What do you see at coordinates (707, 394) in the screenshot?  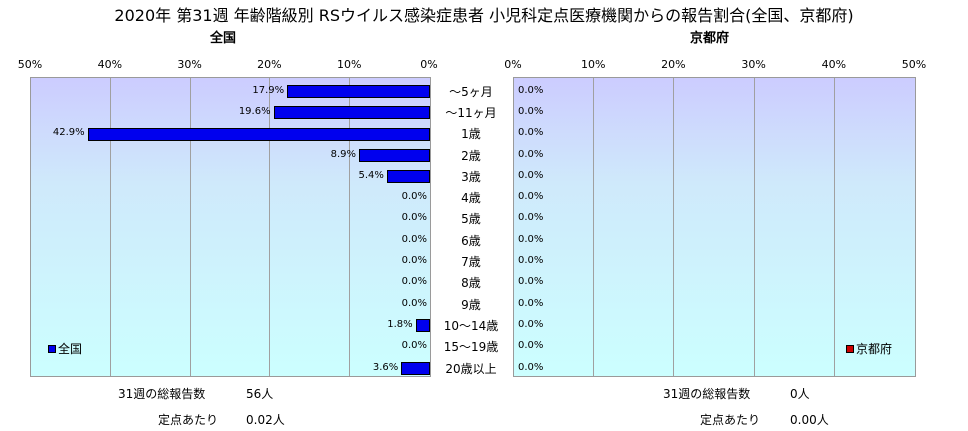 I see `kyoto-total-label: 31週の総報告数` at bounding box center [707, 394].